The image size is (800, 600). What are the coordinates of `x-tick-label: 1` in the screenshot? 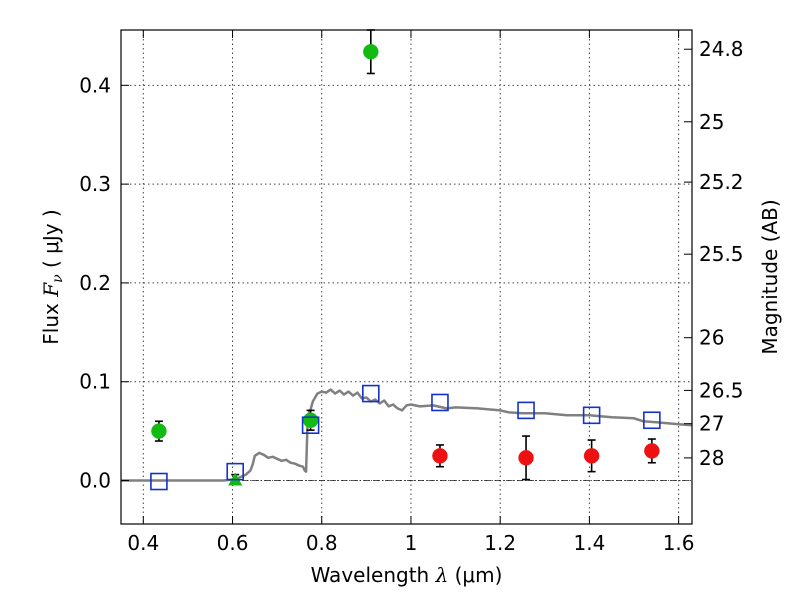 It's located at (411, 543).